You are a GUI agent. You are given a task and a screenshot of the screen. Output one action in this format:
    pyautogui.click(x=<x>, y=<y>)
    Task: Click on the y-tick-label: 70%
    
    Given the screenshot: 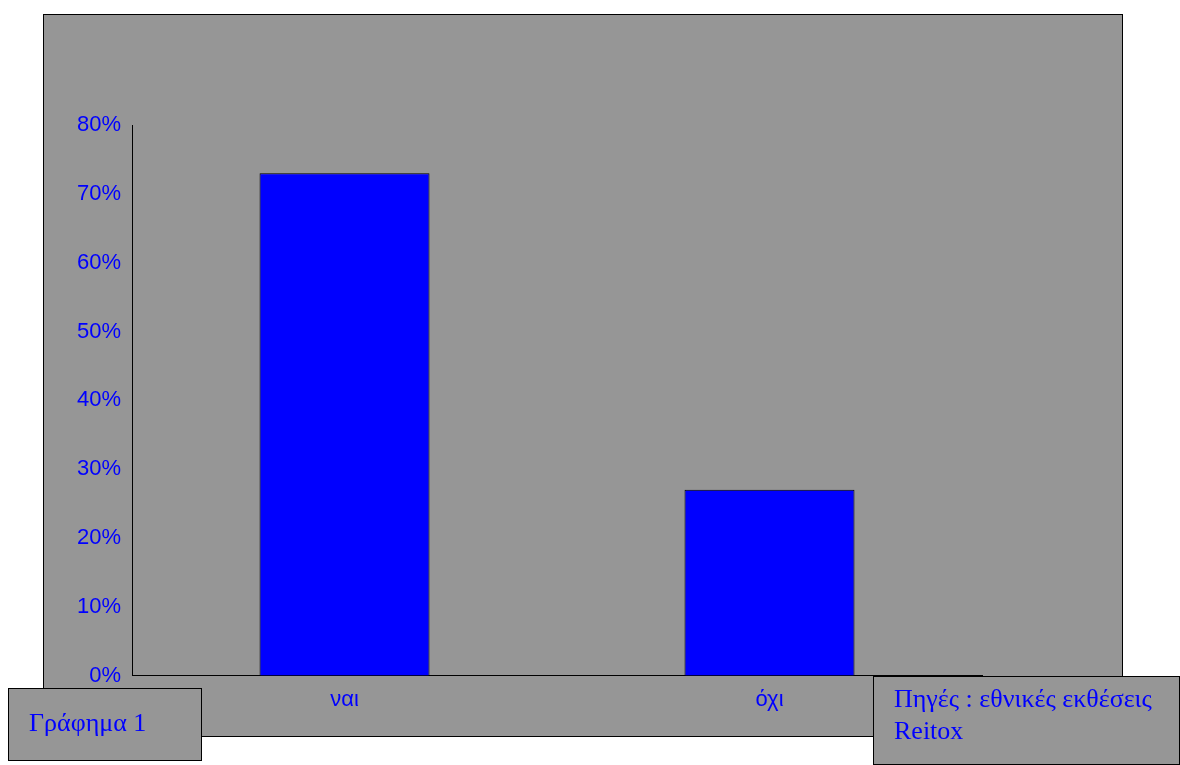 What is the action you would take?
    pyautogui.click(x=99, y=192)
    